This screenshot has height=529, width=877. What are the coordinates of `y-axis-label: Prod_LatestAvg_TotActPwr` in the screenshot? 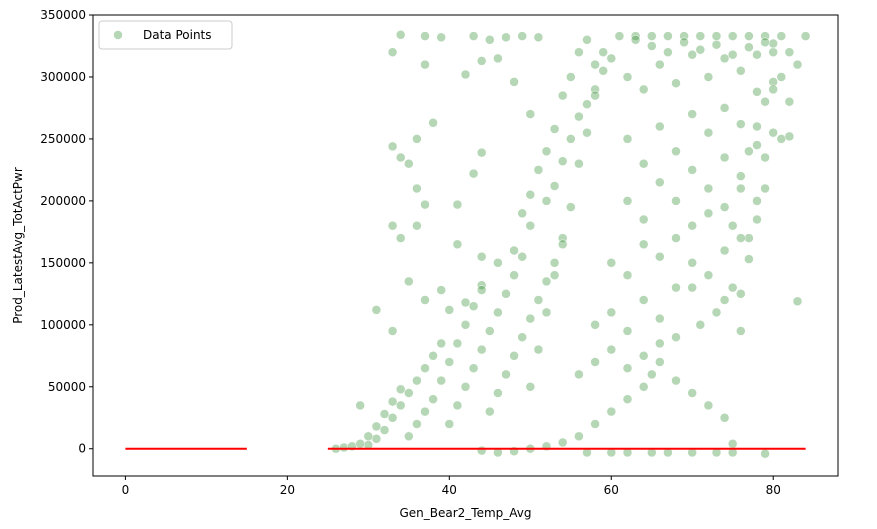 It's located at (18, 245).